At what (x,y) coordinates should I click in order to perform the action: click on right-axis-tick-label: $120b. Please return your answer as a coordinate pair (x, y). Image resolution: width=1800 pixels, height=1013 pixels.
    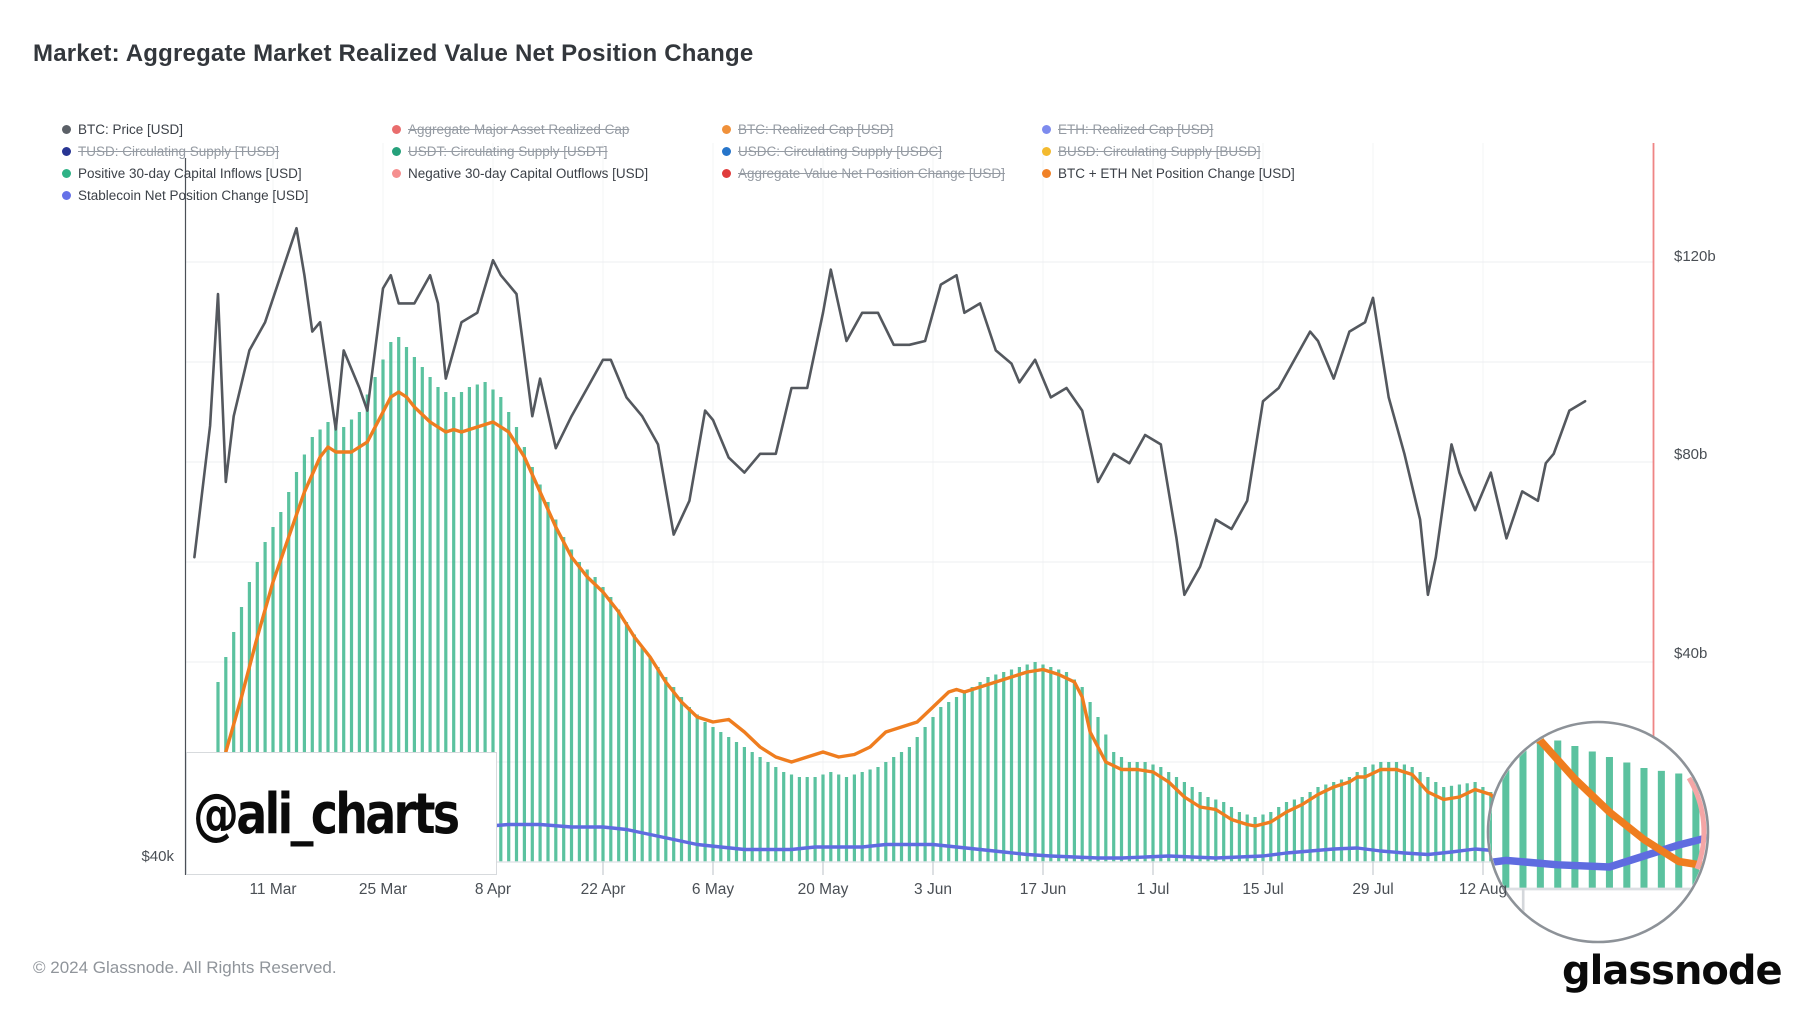
    Looking at the image, I should click on (1695, 256).